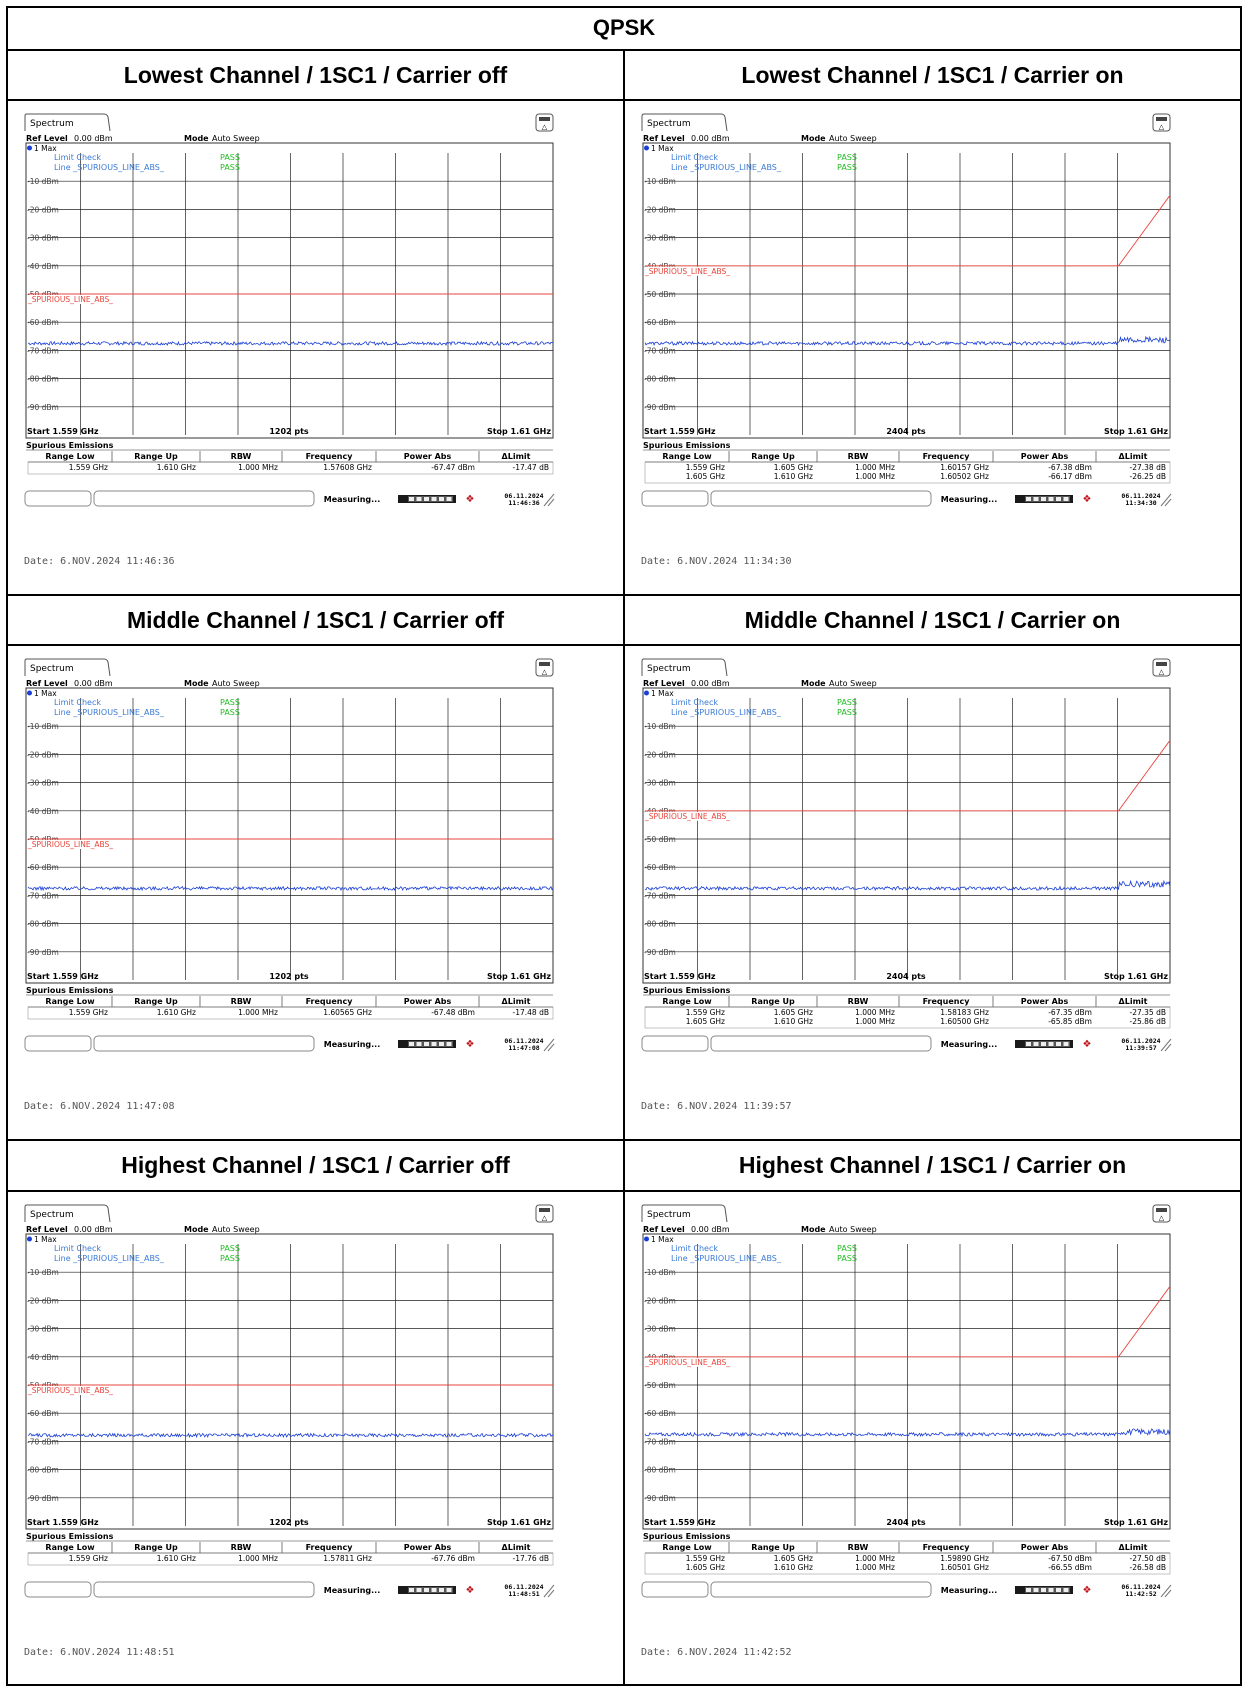 The height and width of the screenshot is (1692, 1246). Describe the element at coordinates (853, 1229) in the screenshot. I see `mode-value: Auto Sweep` at that location.